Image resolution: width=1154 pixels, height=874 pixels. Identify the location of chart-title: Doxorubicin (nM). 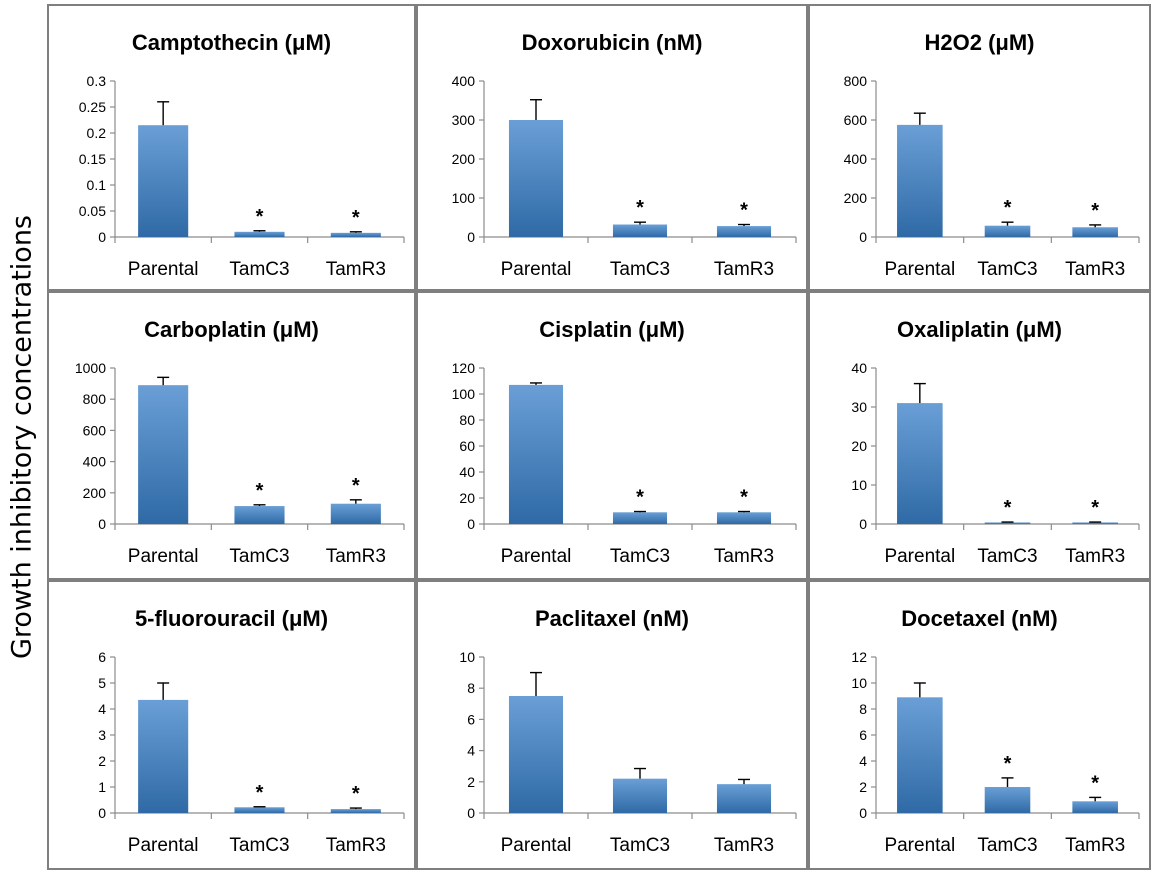
(612, 42).